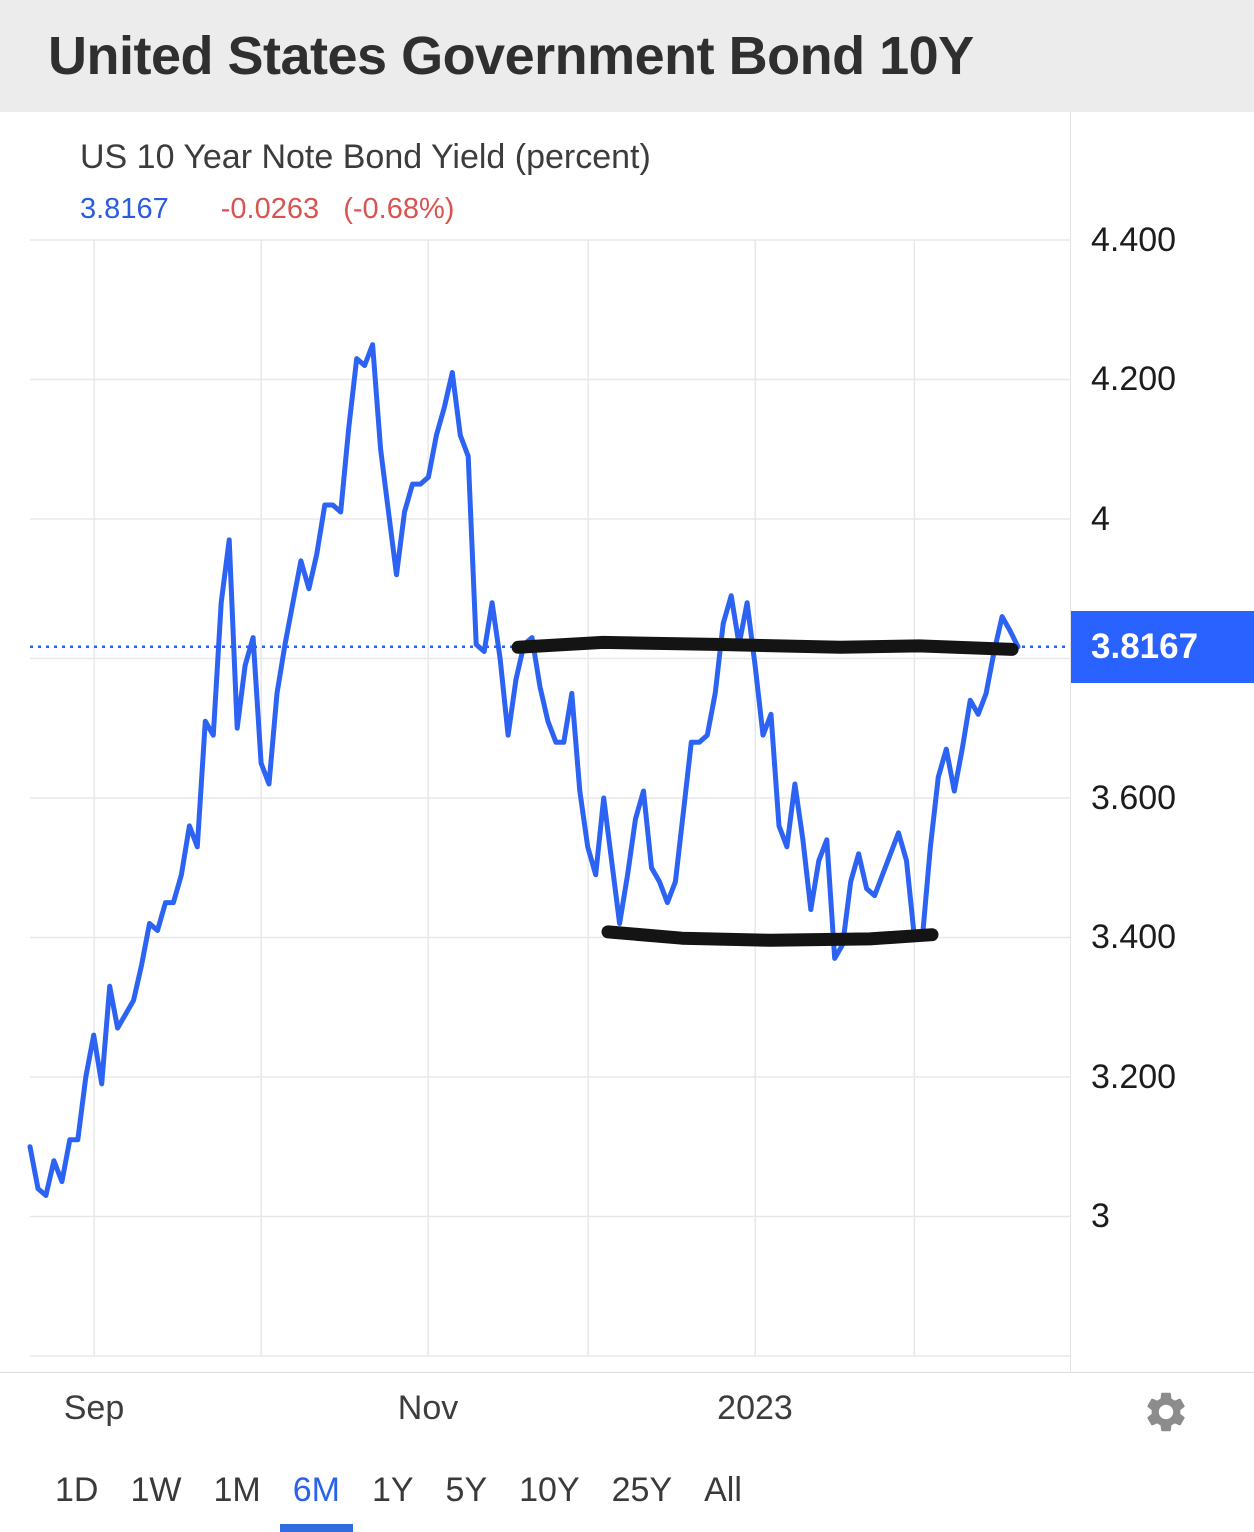  Describe the element at coordinates (765, 645) in the screenshot. I see `drawn-horizontal-line-upper` at that location.